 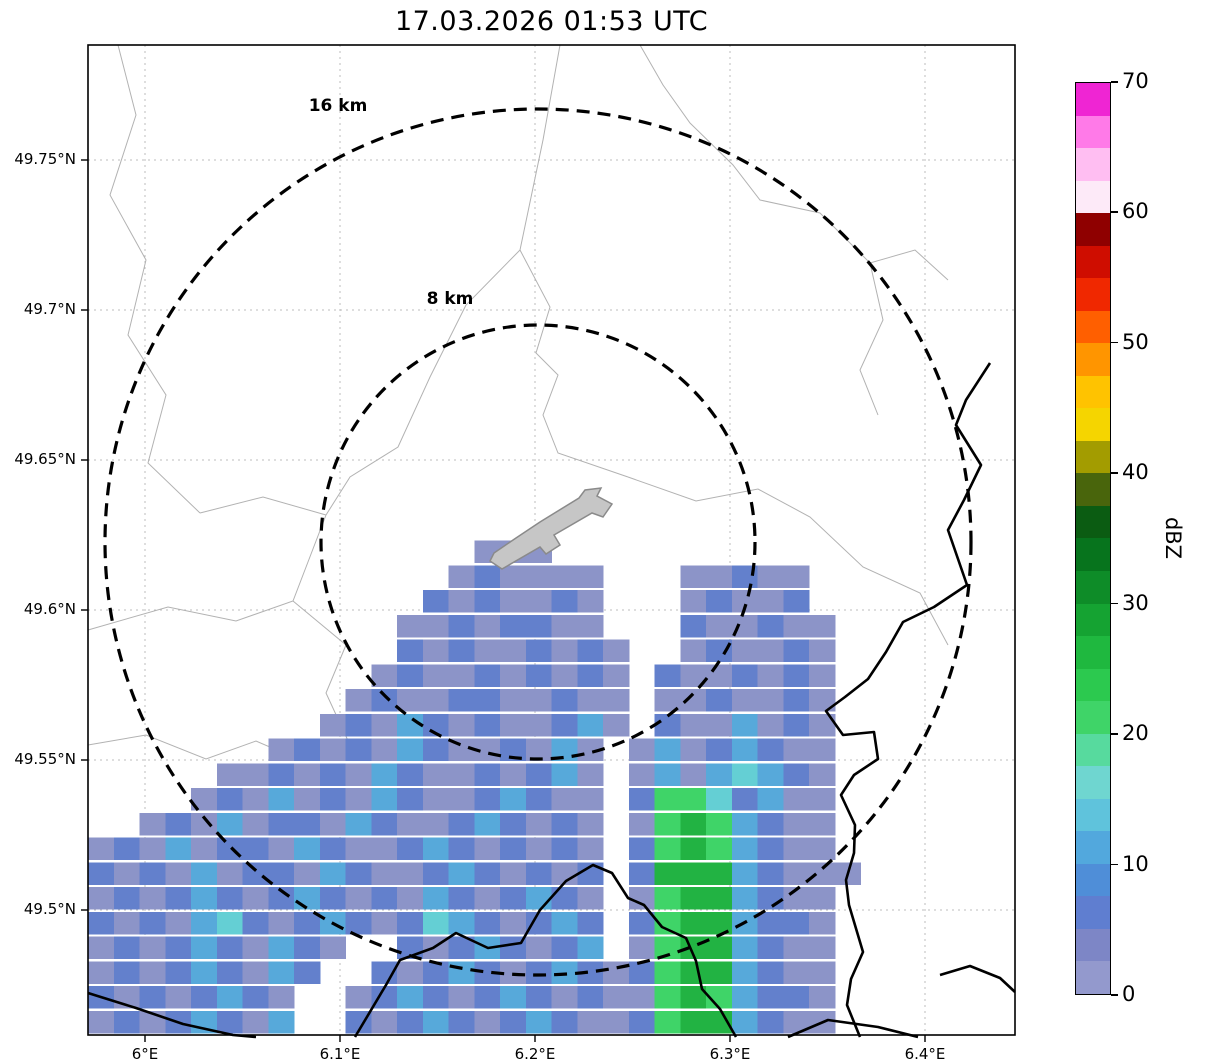 What do you see at coordinates (1114, 212) in the screenshot?
I see `colorbar-tick-mark` at bounding box center [1114, 212].